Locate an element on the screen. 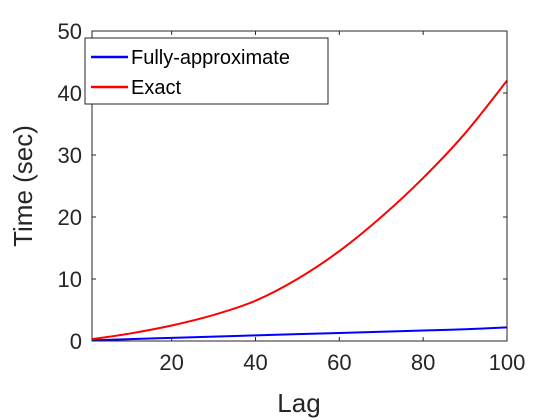  y-tick-label: 0 is located at coordinates (76, 341).